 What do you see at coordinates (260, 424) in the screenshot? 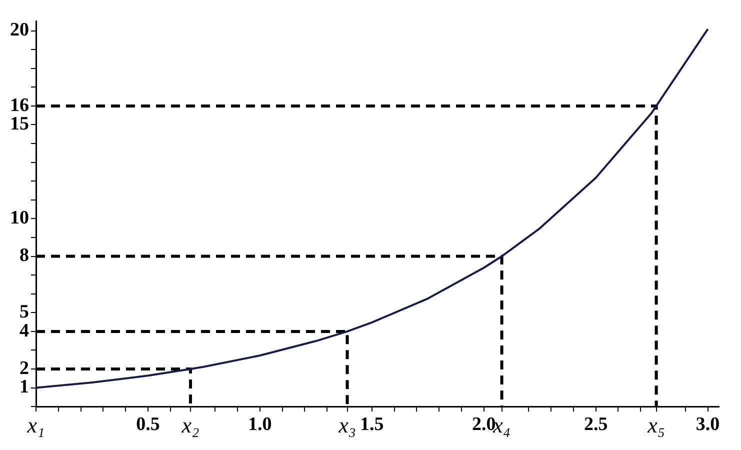
I see `x-tick-label: 1.0` at bounding box center [260, 424].